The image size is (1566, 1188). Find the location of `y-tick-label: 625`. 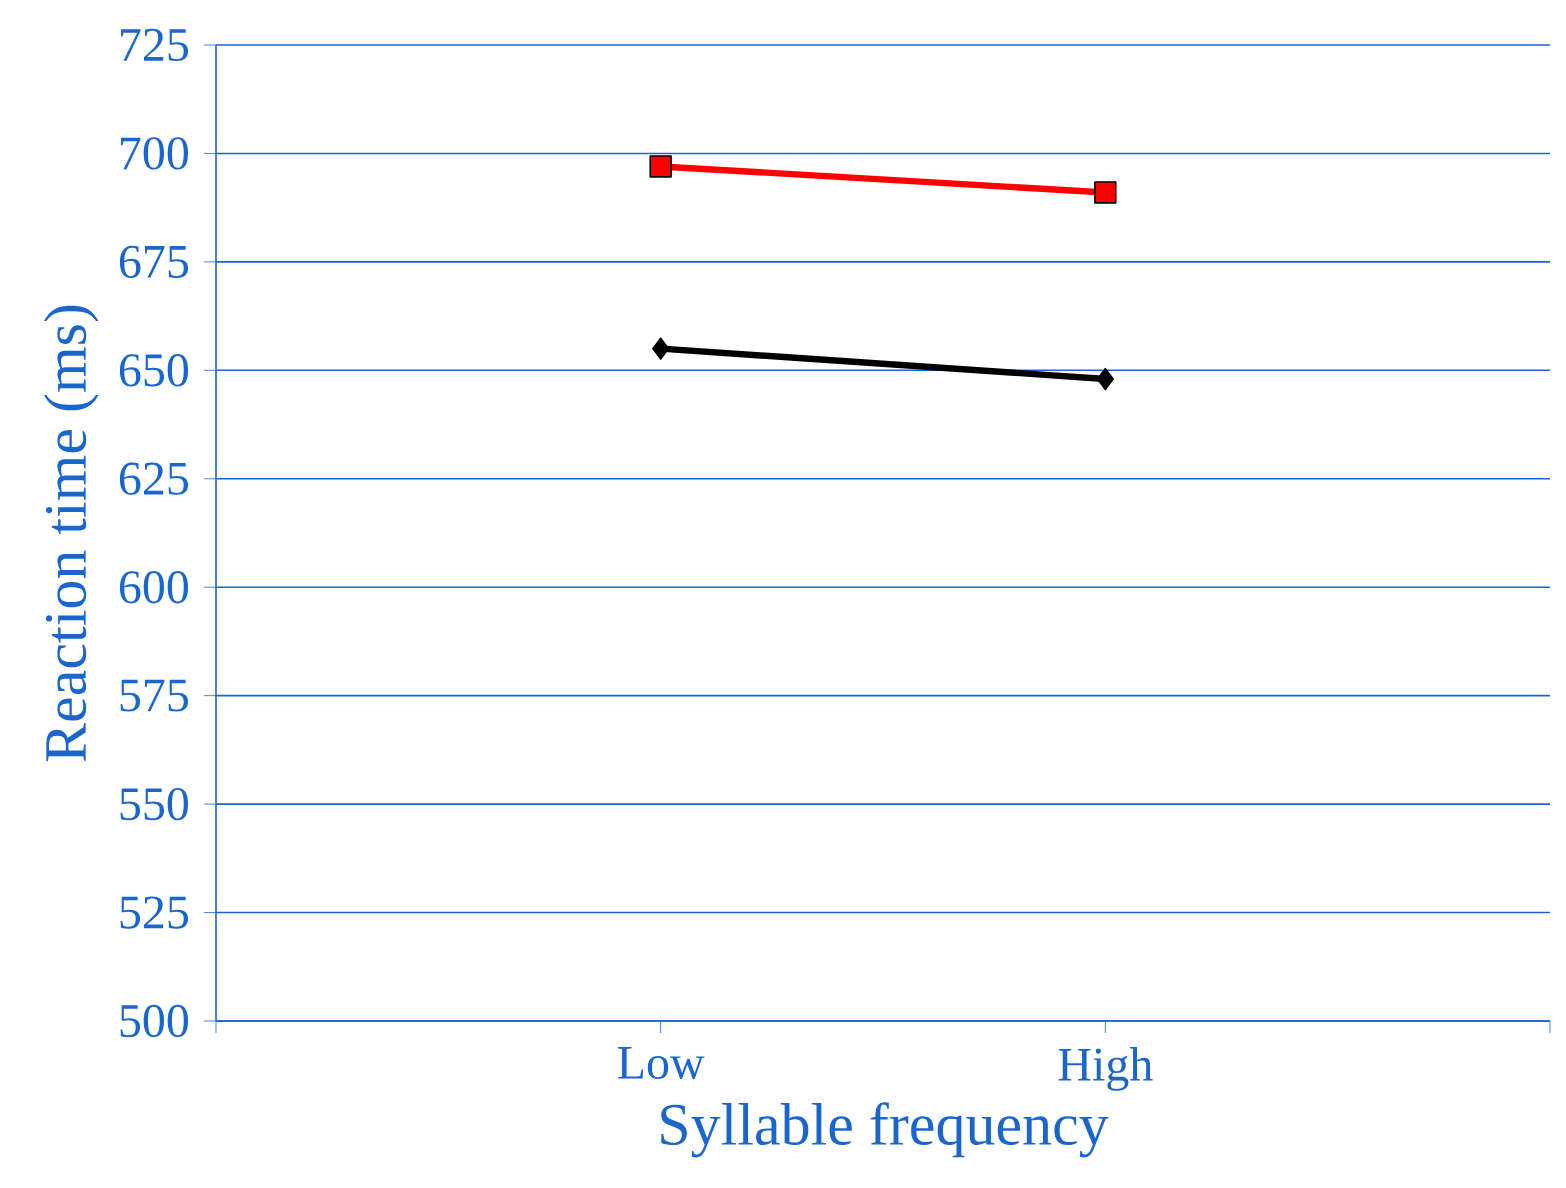

y-tick-label: 625 is located at coordinates (154, 478).